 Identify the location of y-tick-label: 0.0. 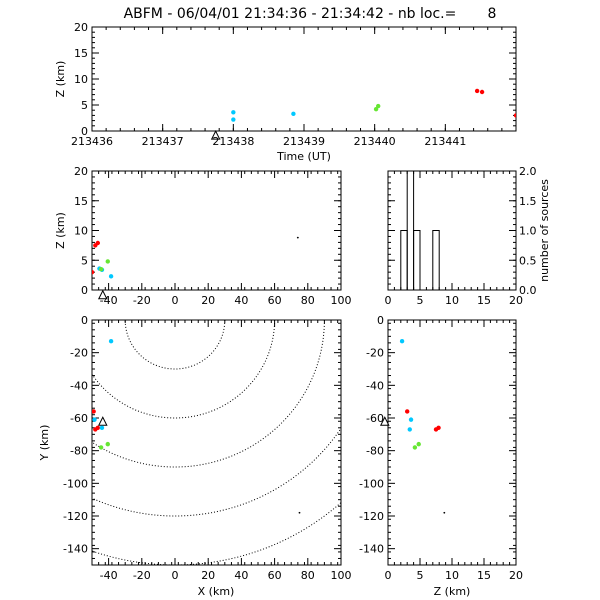
(528, 290).